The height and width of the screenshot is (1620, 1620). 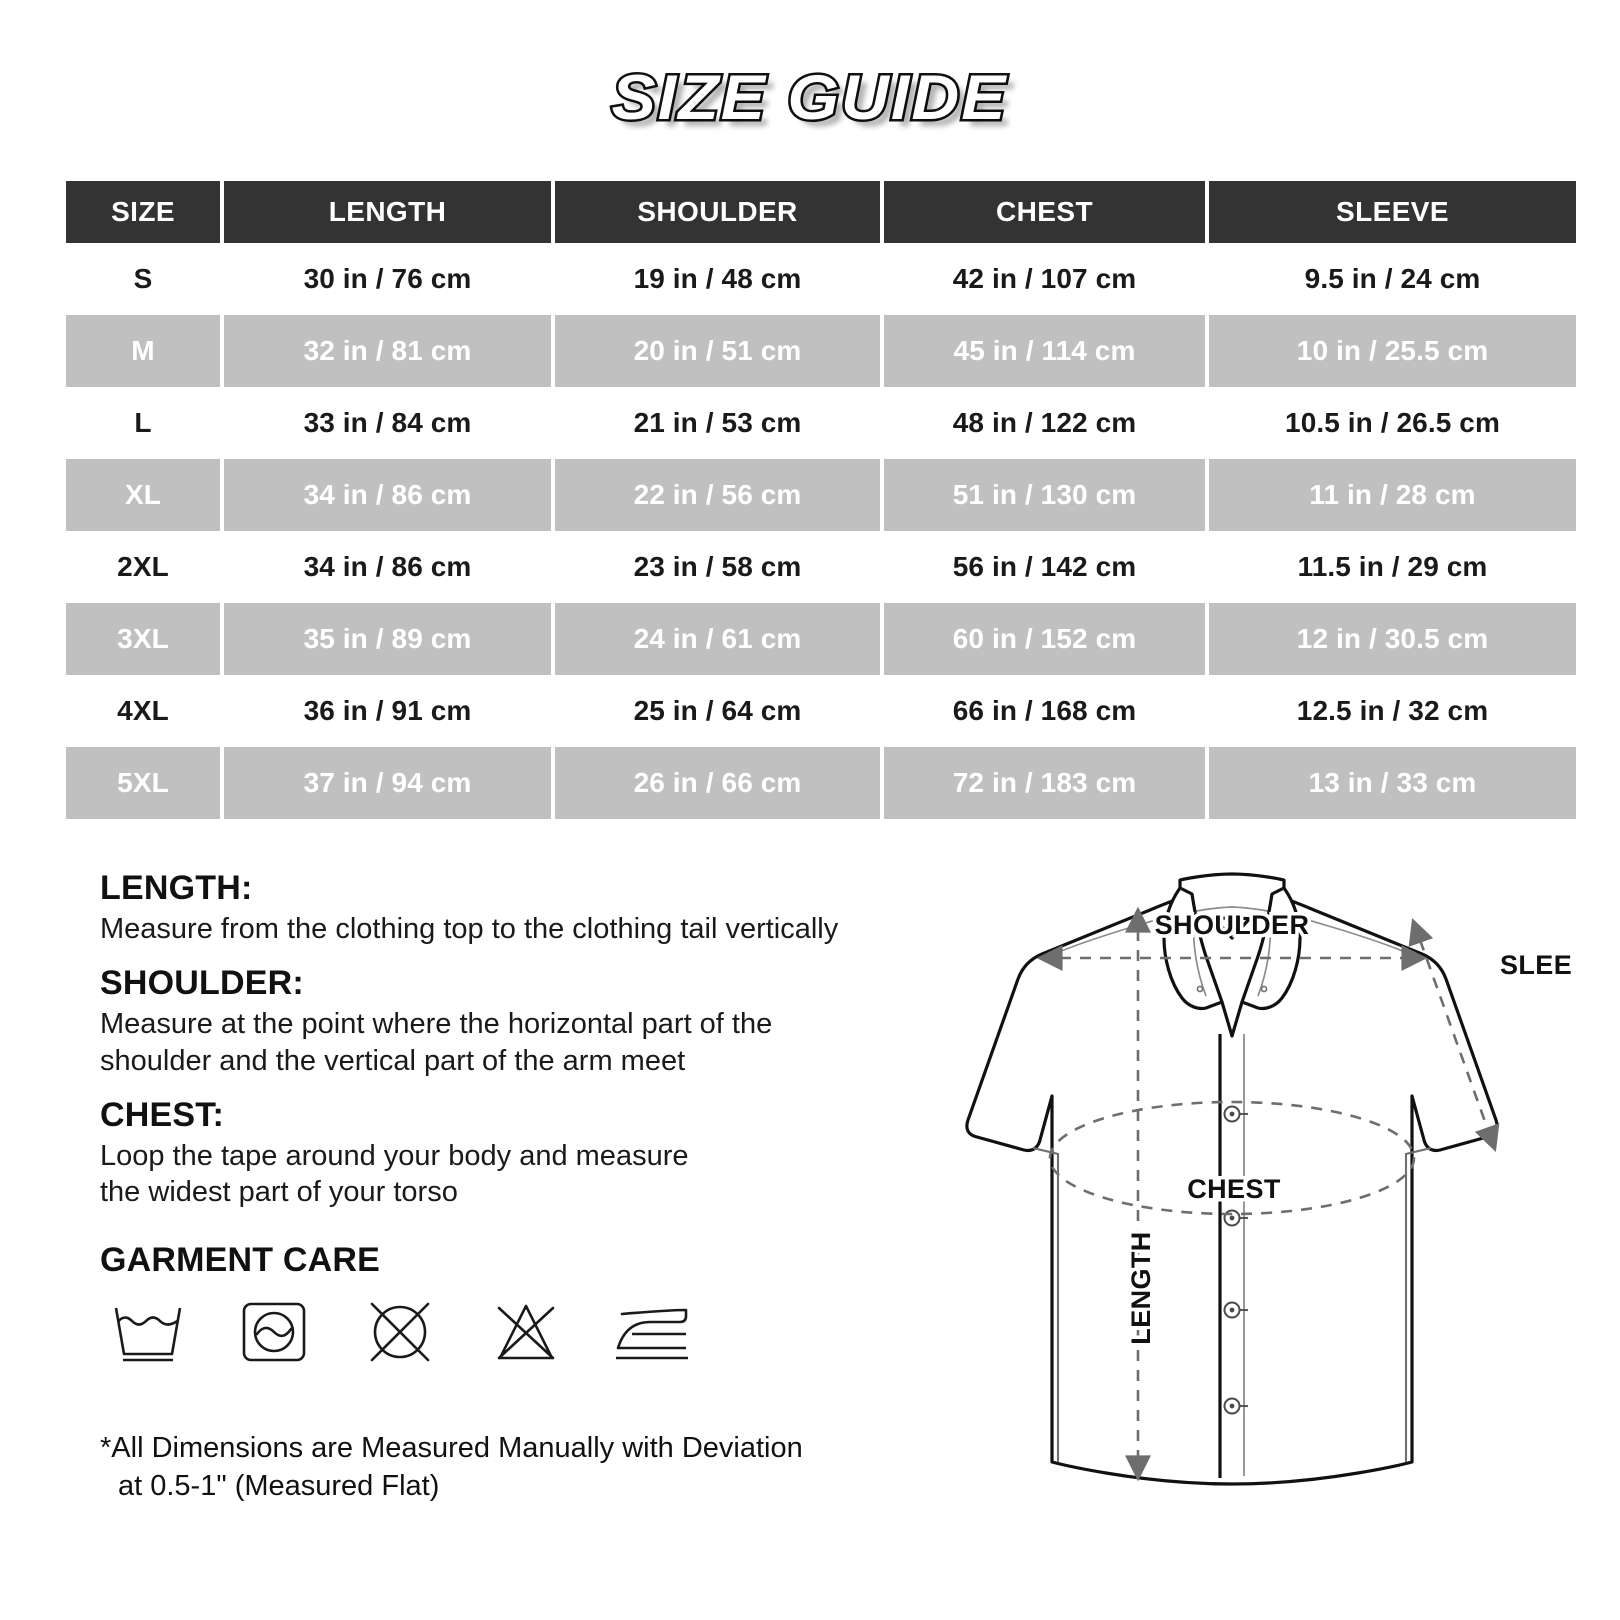 What do you see at coordinates (279, 1192) in the screenshot?
I see `instruction-line: the widest part of your torso` at bounding box center [279, 1192].